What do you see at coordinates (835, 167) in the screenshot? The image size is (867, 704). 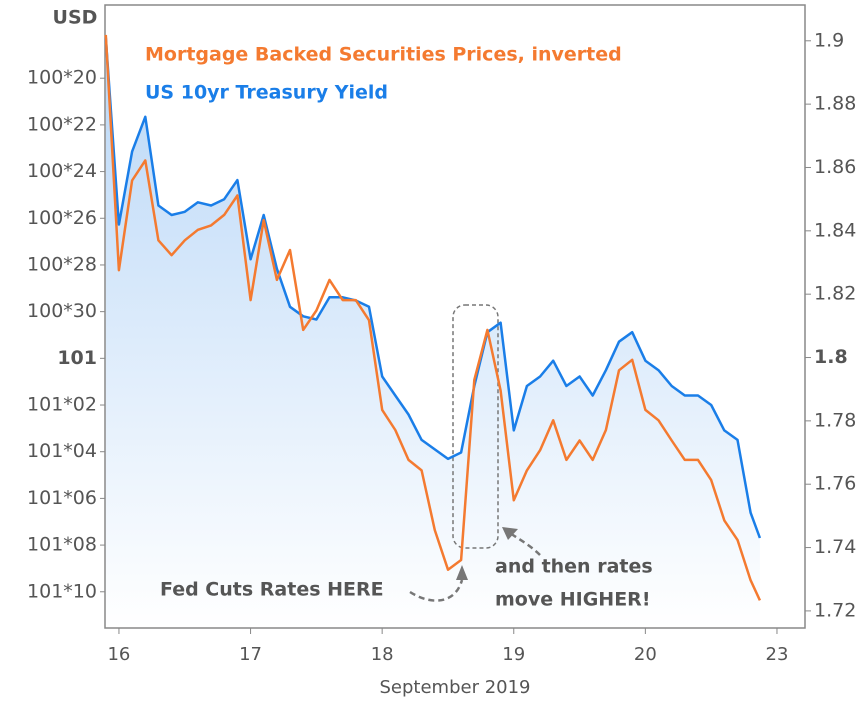 I see `y2-tick-label: 1.86` at bounding box center [835, 167].